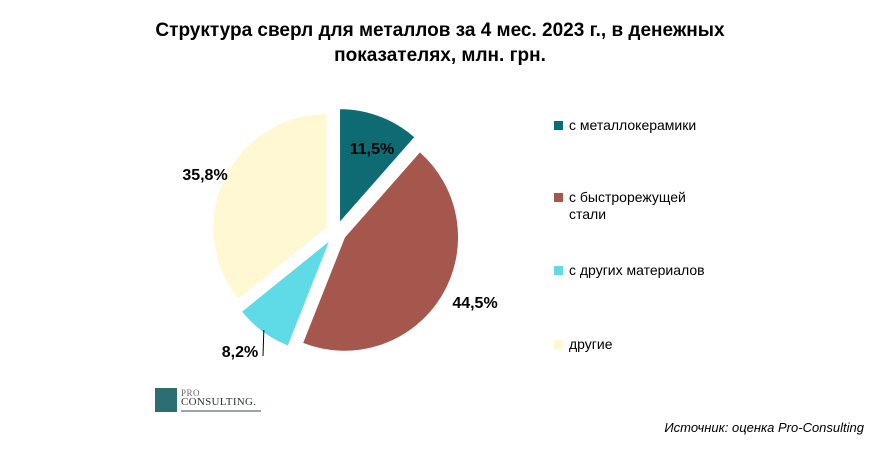 The image size is (896, 452). I want to click on legend-item-4: другие, so click(583, 344).